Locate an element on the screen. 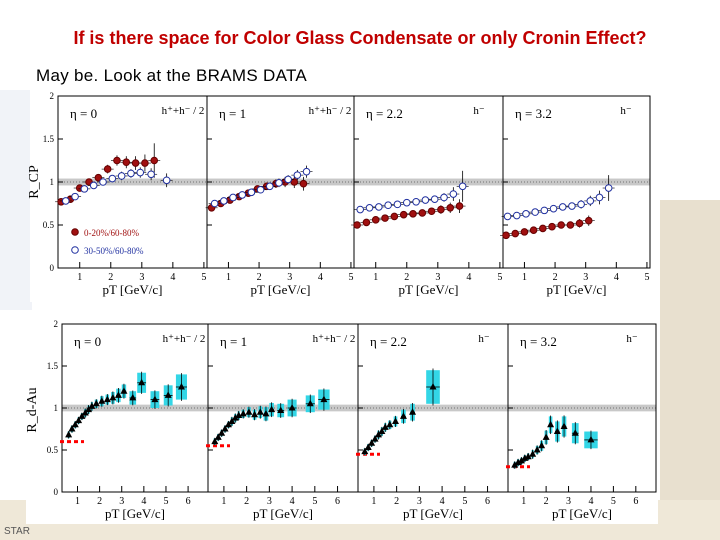 This screenshot has width=720, height=540. eta-label: η = 2.2 is located at coordinates (384, 113).